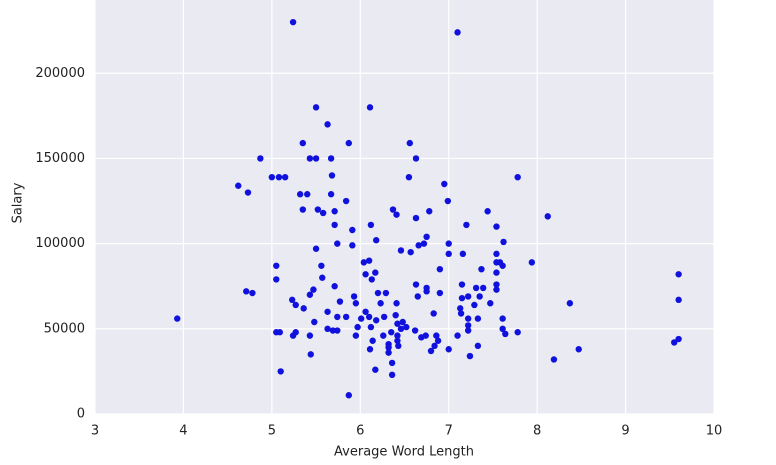 The width and height of the screenshot is (776, 465). I want to click on x-tick-label: 8, so click(537, 431).